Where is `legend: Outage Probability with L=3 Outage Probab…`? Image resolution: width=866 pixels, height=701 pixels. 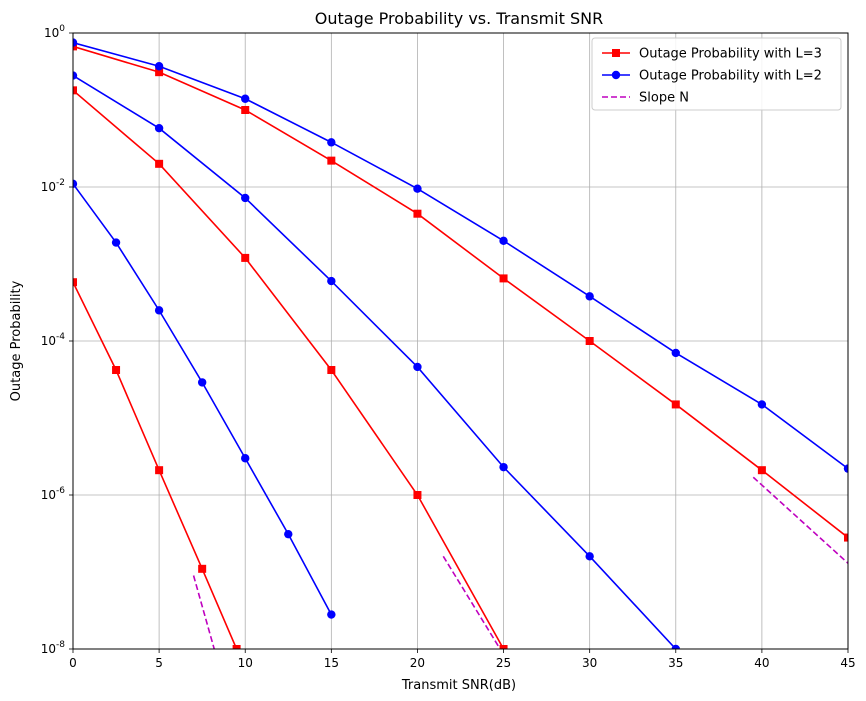 legend: Outage Probability with L=3 Outage Probab… is located at coordinates (716, 74).